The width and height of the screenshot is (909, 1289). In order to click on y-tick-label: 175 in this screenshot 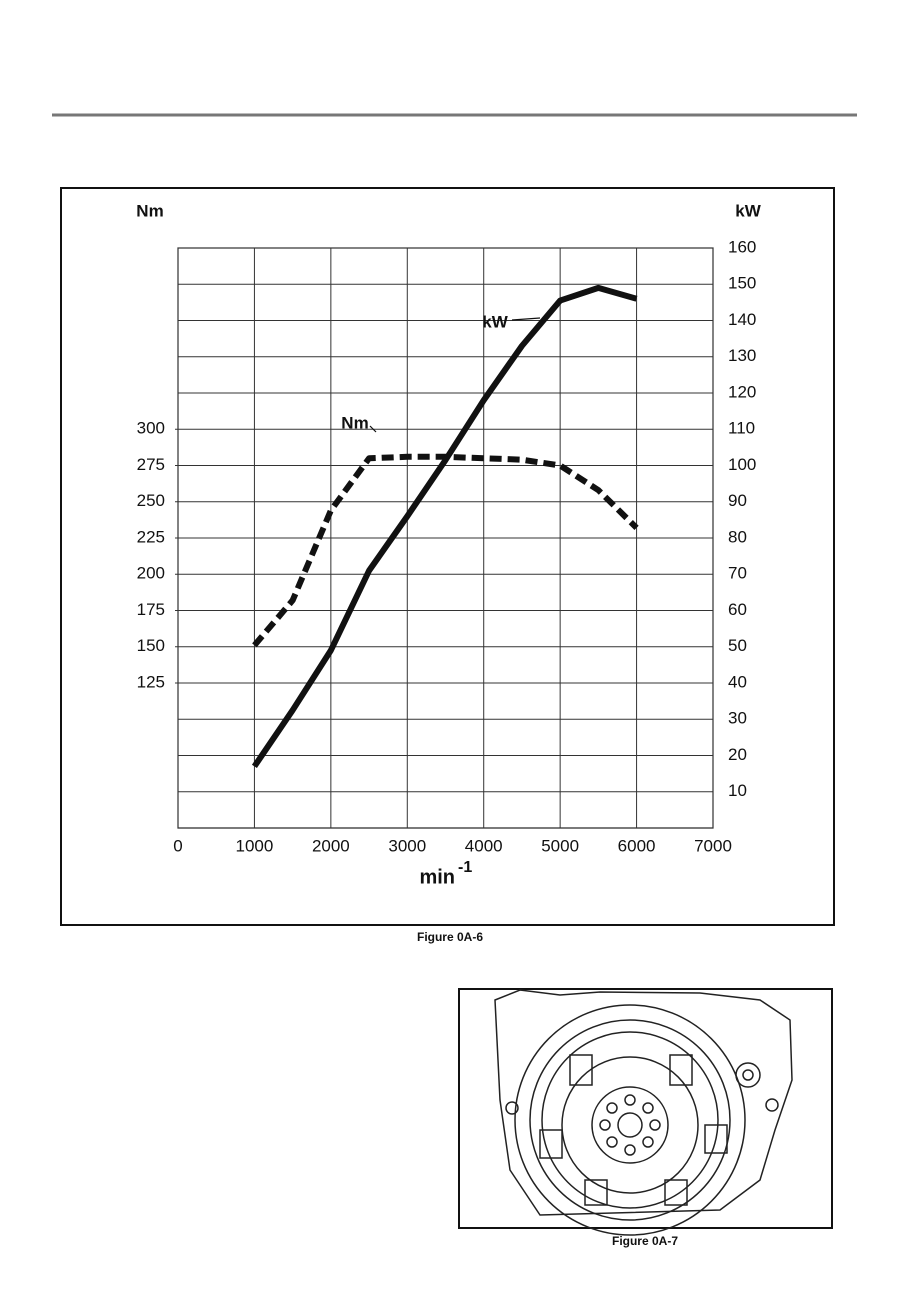, I will do `click(151, 609)`.